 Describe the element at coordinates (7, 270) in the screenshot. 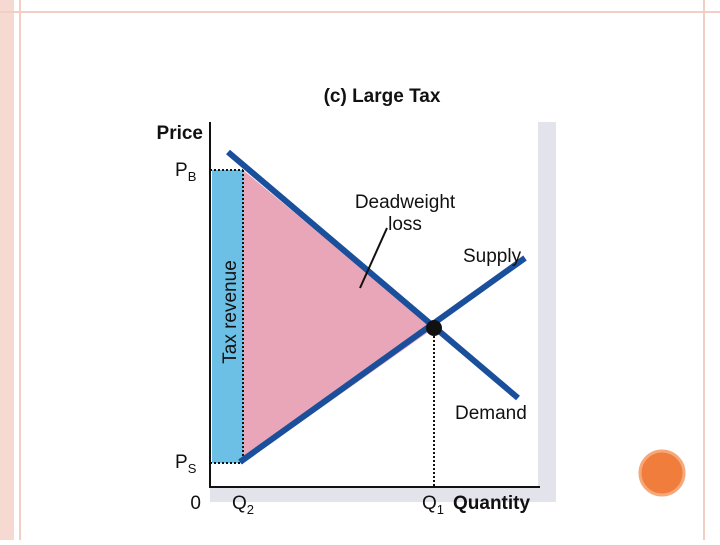

I see `frame-band` at that location.